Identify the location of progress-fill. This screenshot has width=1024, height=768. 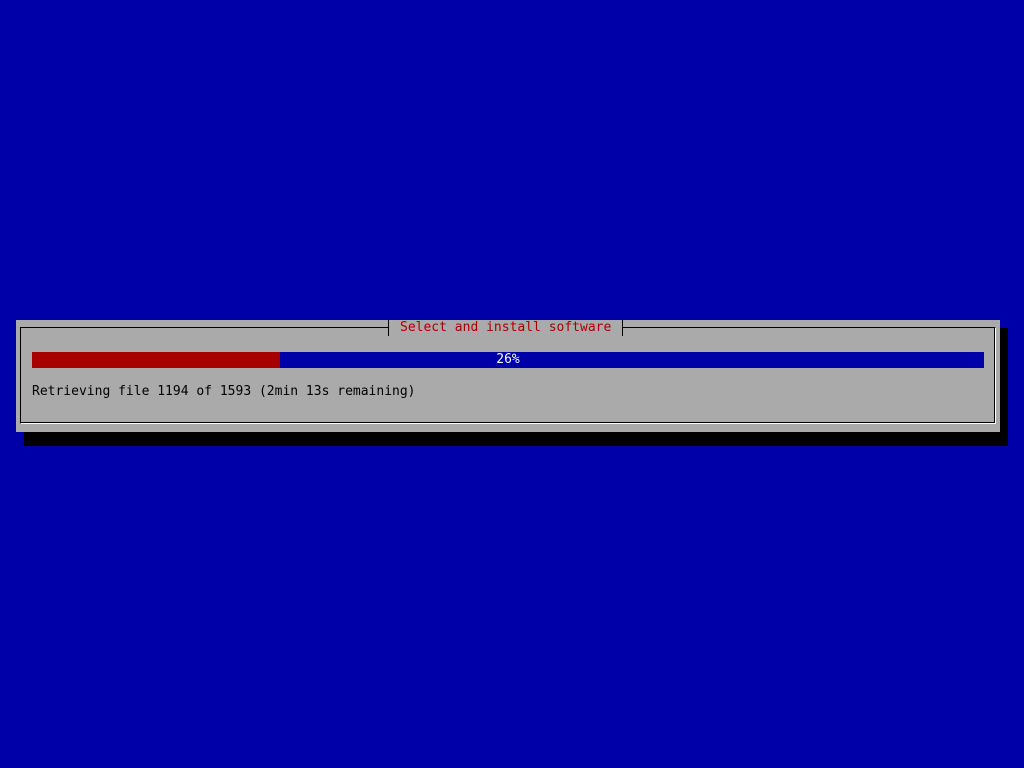
(156, 360).